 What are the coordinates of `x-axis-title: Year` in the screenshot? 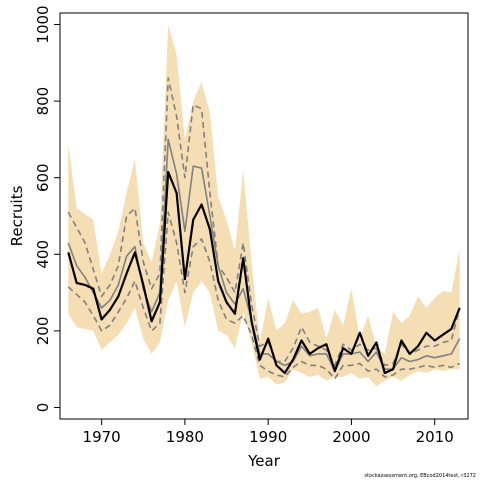 It's located at (264, 461).